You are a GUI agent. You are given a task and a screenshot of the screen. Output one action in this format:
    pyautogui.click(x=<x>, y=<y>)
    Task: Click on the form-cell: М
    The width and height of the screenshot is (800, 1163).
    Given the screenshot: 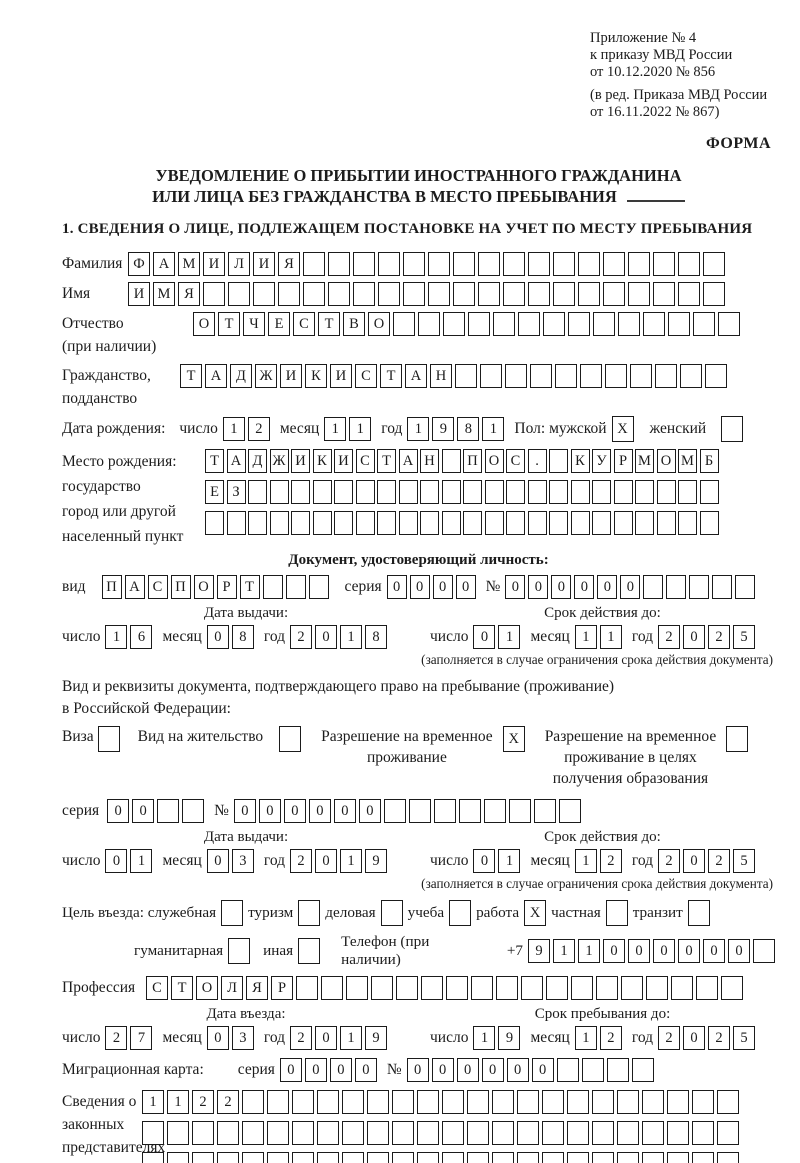 What is the action you would take?
    pyautogui.click(x=164, y=294)
    